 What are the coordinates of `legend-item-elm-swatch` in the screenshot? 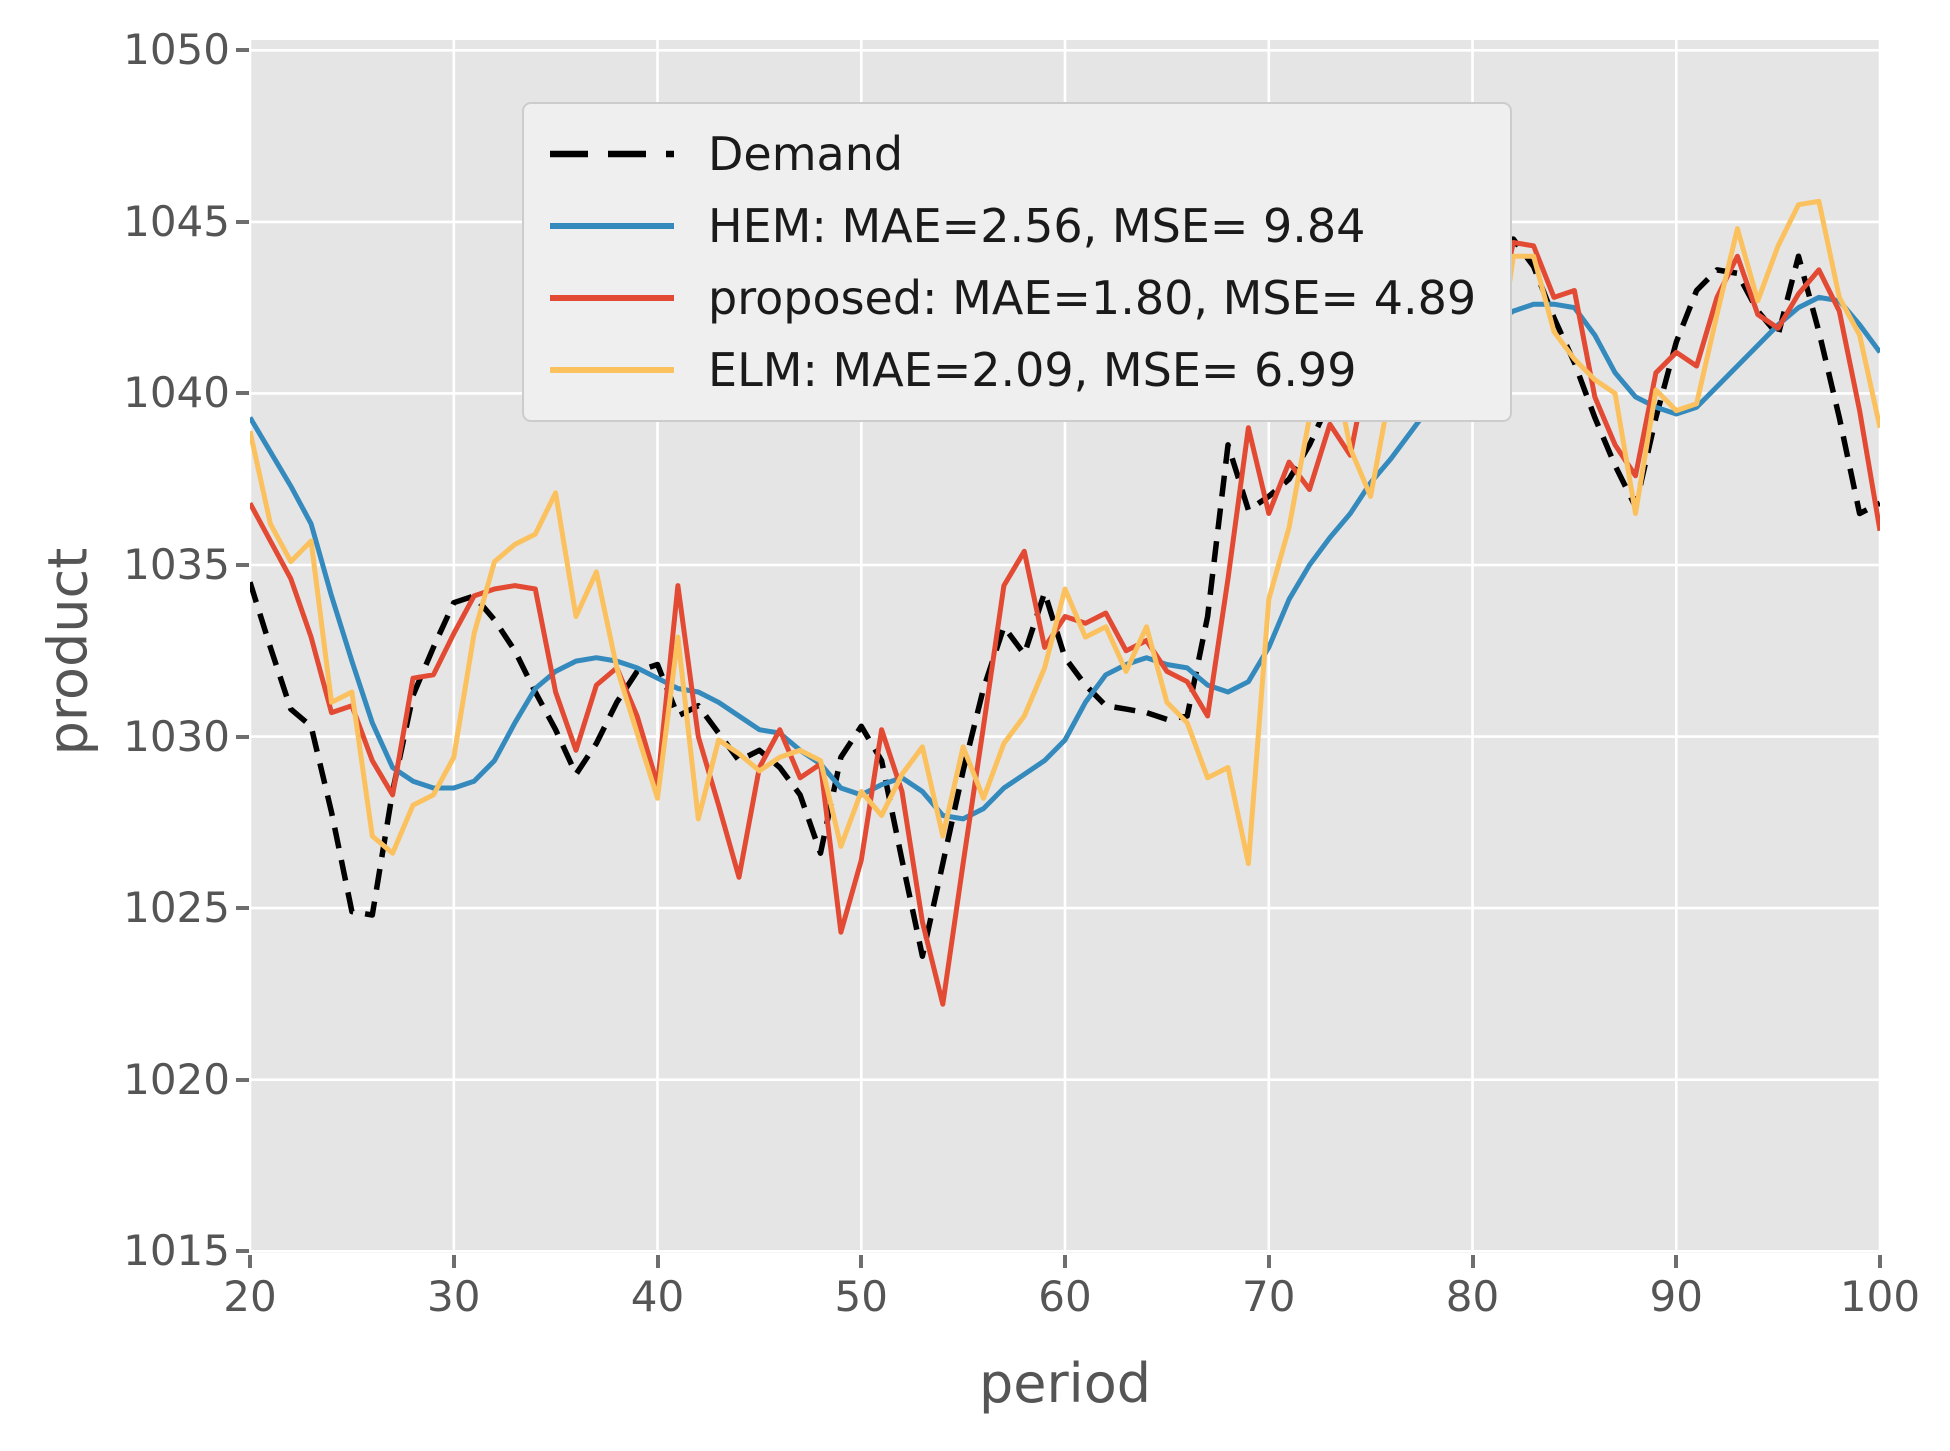 It's located at (612, 370).